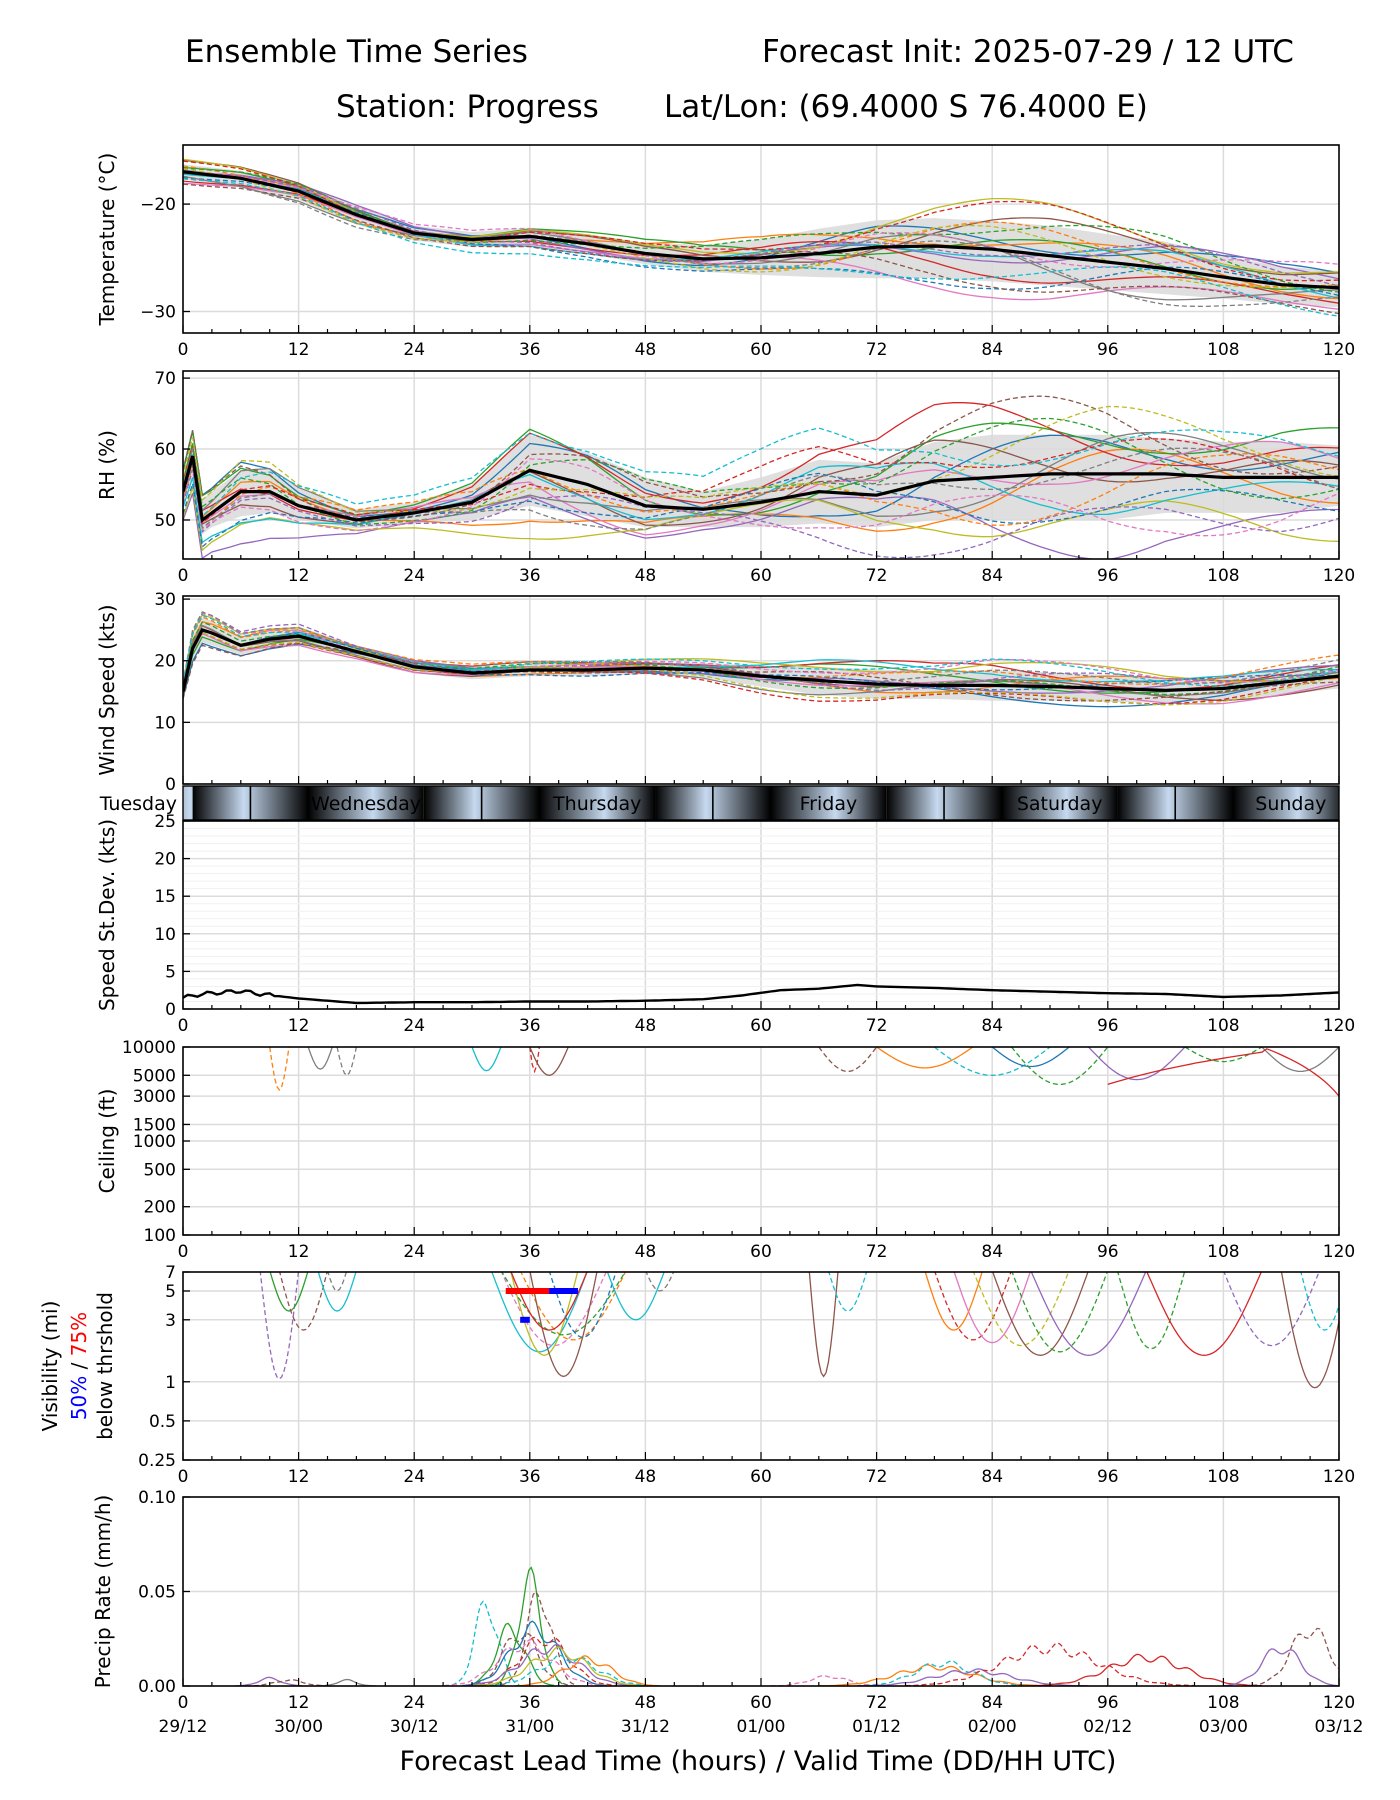 The height and width of the screenshot is (1800, 1400). Describe the element at coordinates (761, 1727) in the screenshot. I see `valid-time-label: 01/00` at that location.